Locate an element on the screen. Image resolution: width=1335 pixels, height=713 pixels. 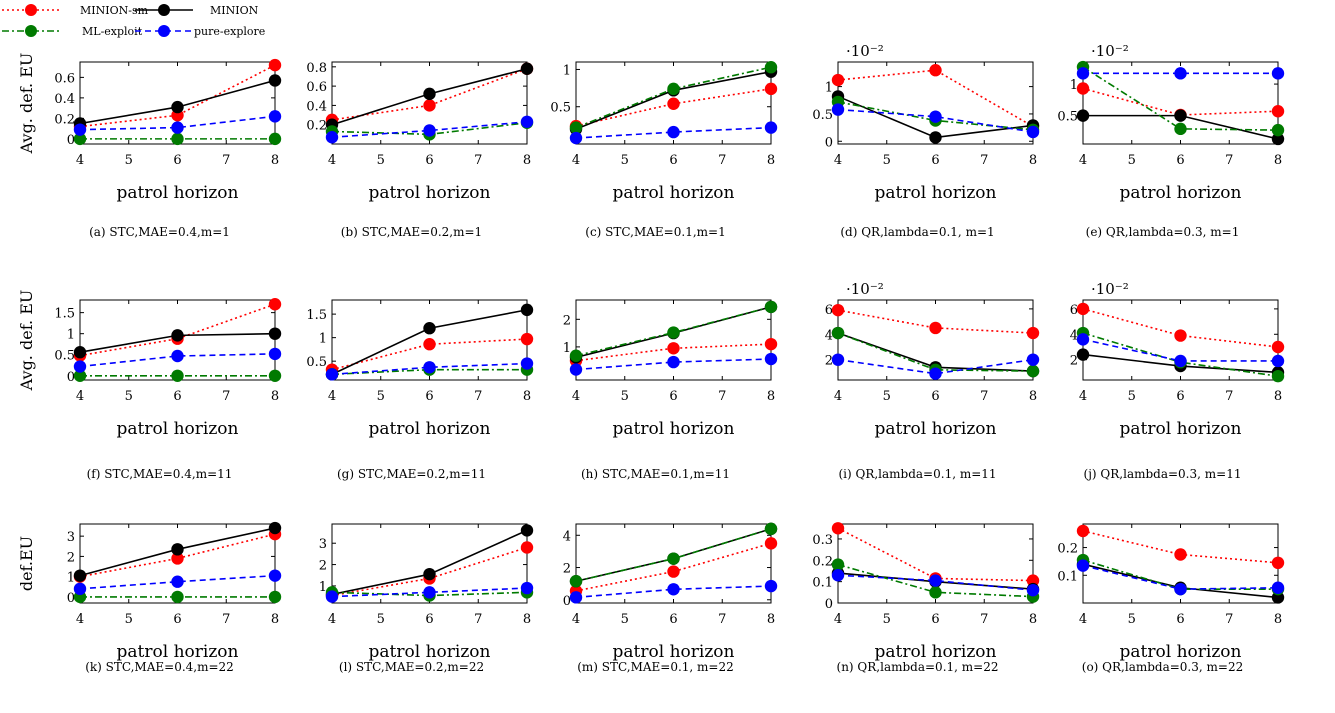
y-tick-label: 0 is located at coordinates (71, 140).